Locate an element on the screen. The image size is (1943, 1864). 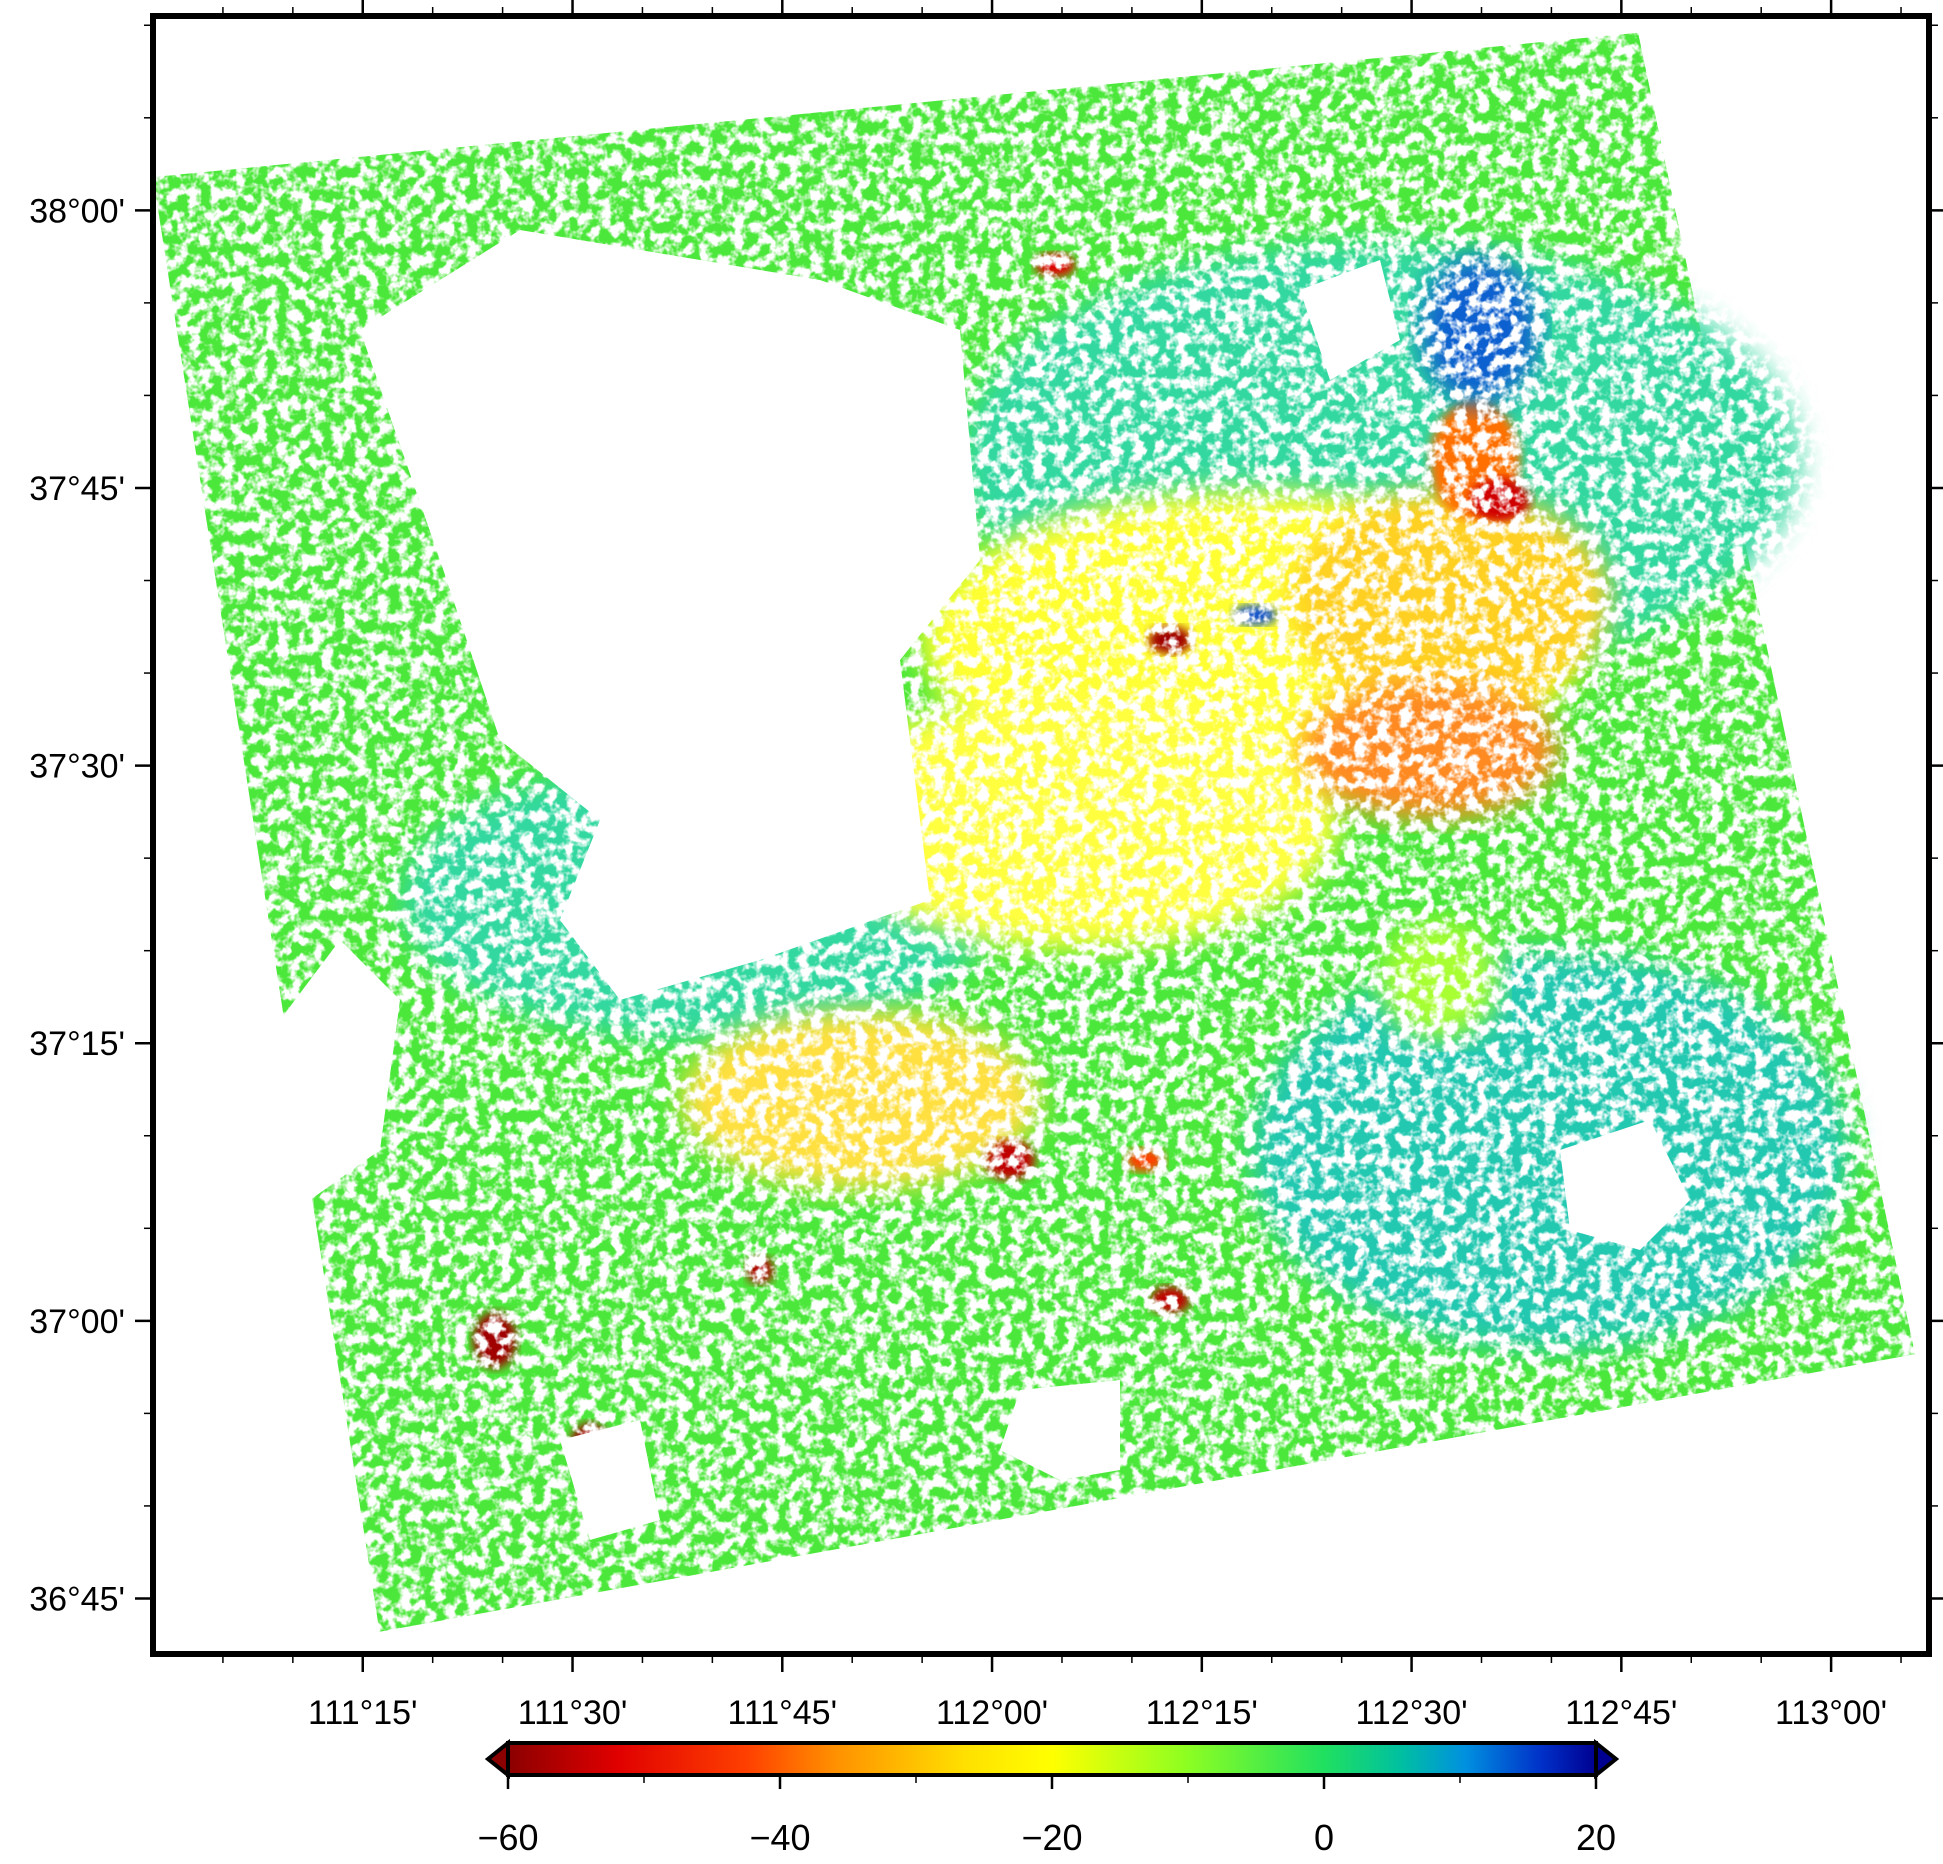
latitude-tick-label: 37°00' is located at coordinates (77, 1322).